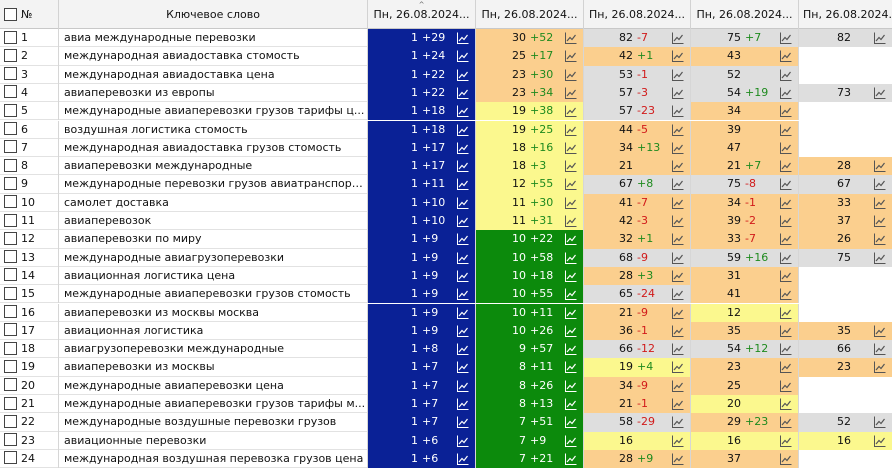 The width and height of the screenshot is (892, 472). I want to click on position-cell: 10 +18, so click(530, 276).